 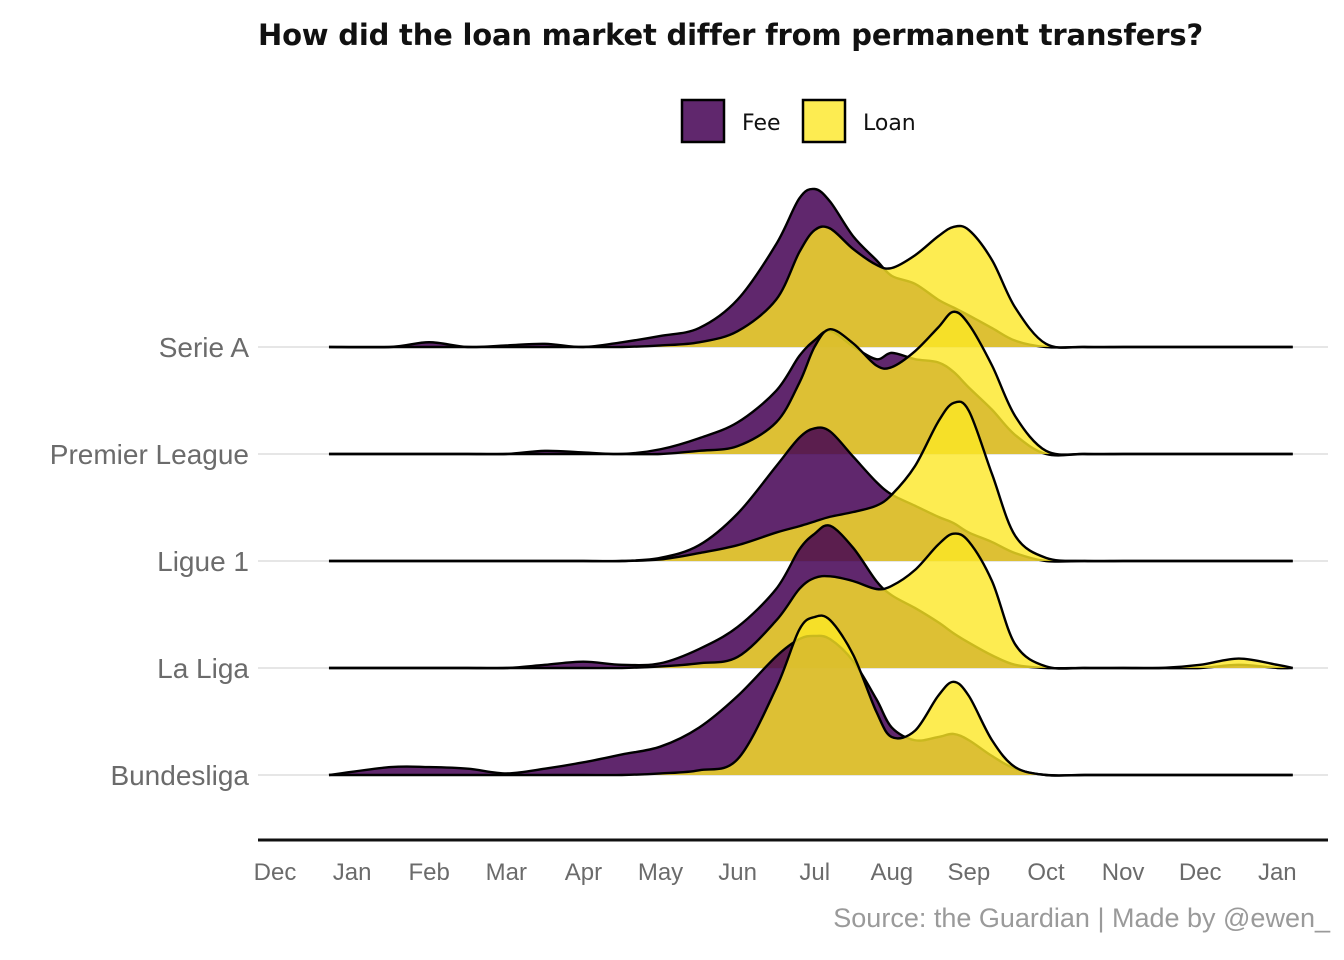 What do you see at coordinates (1081, 918) in the screenshot?
I see `chart-caption: Source: the Guardian | Made by @ewen_` at bounding box center [1081, 918].